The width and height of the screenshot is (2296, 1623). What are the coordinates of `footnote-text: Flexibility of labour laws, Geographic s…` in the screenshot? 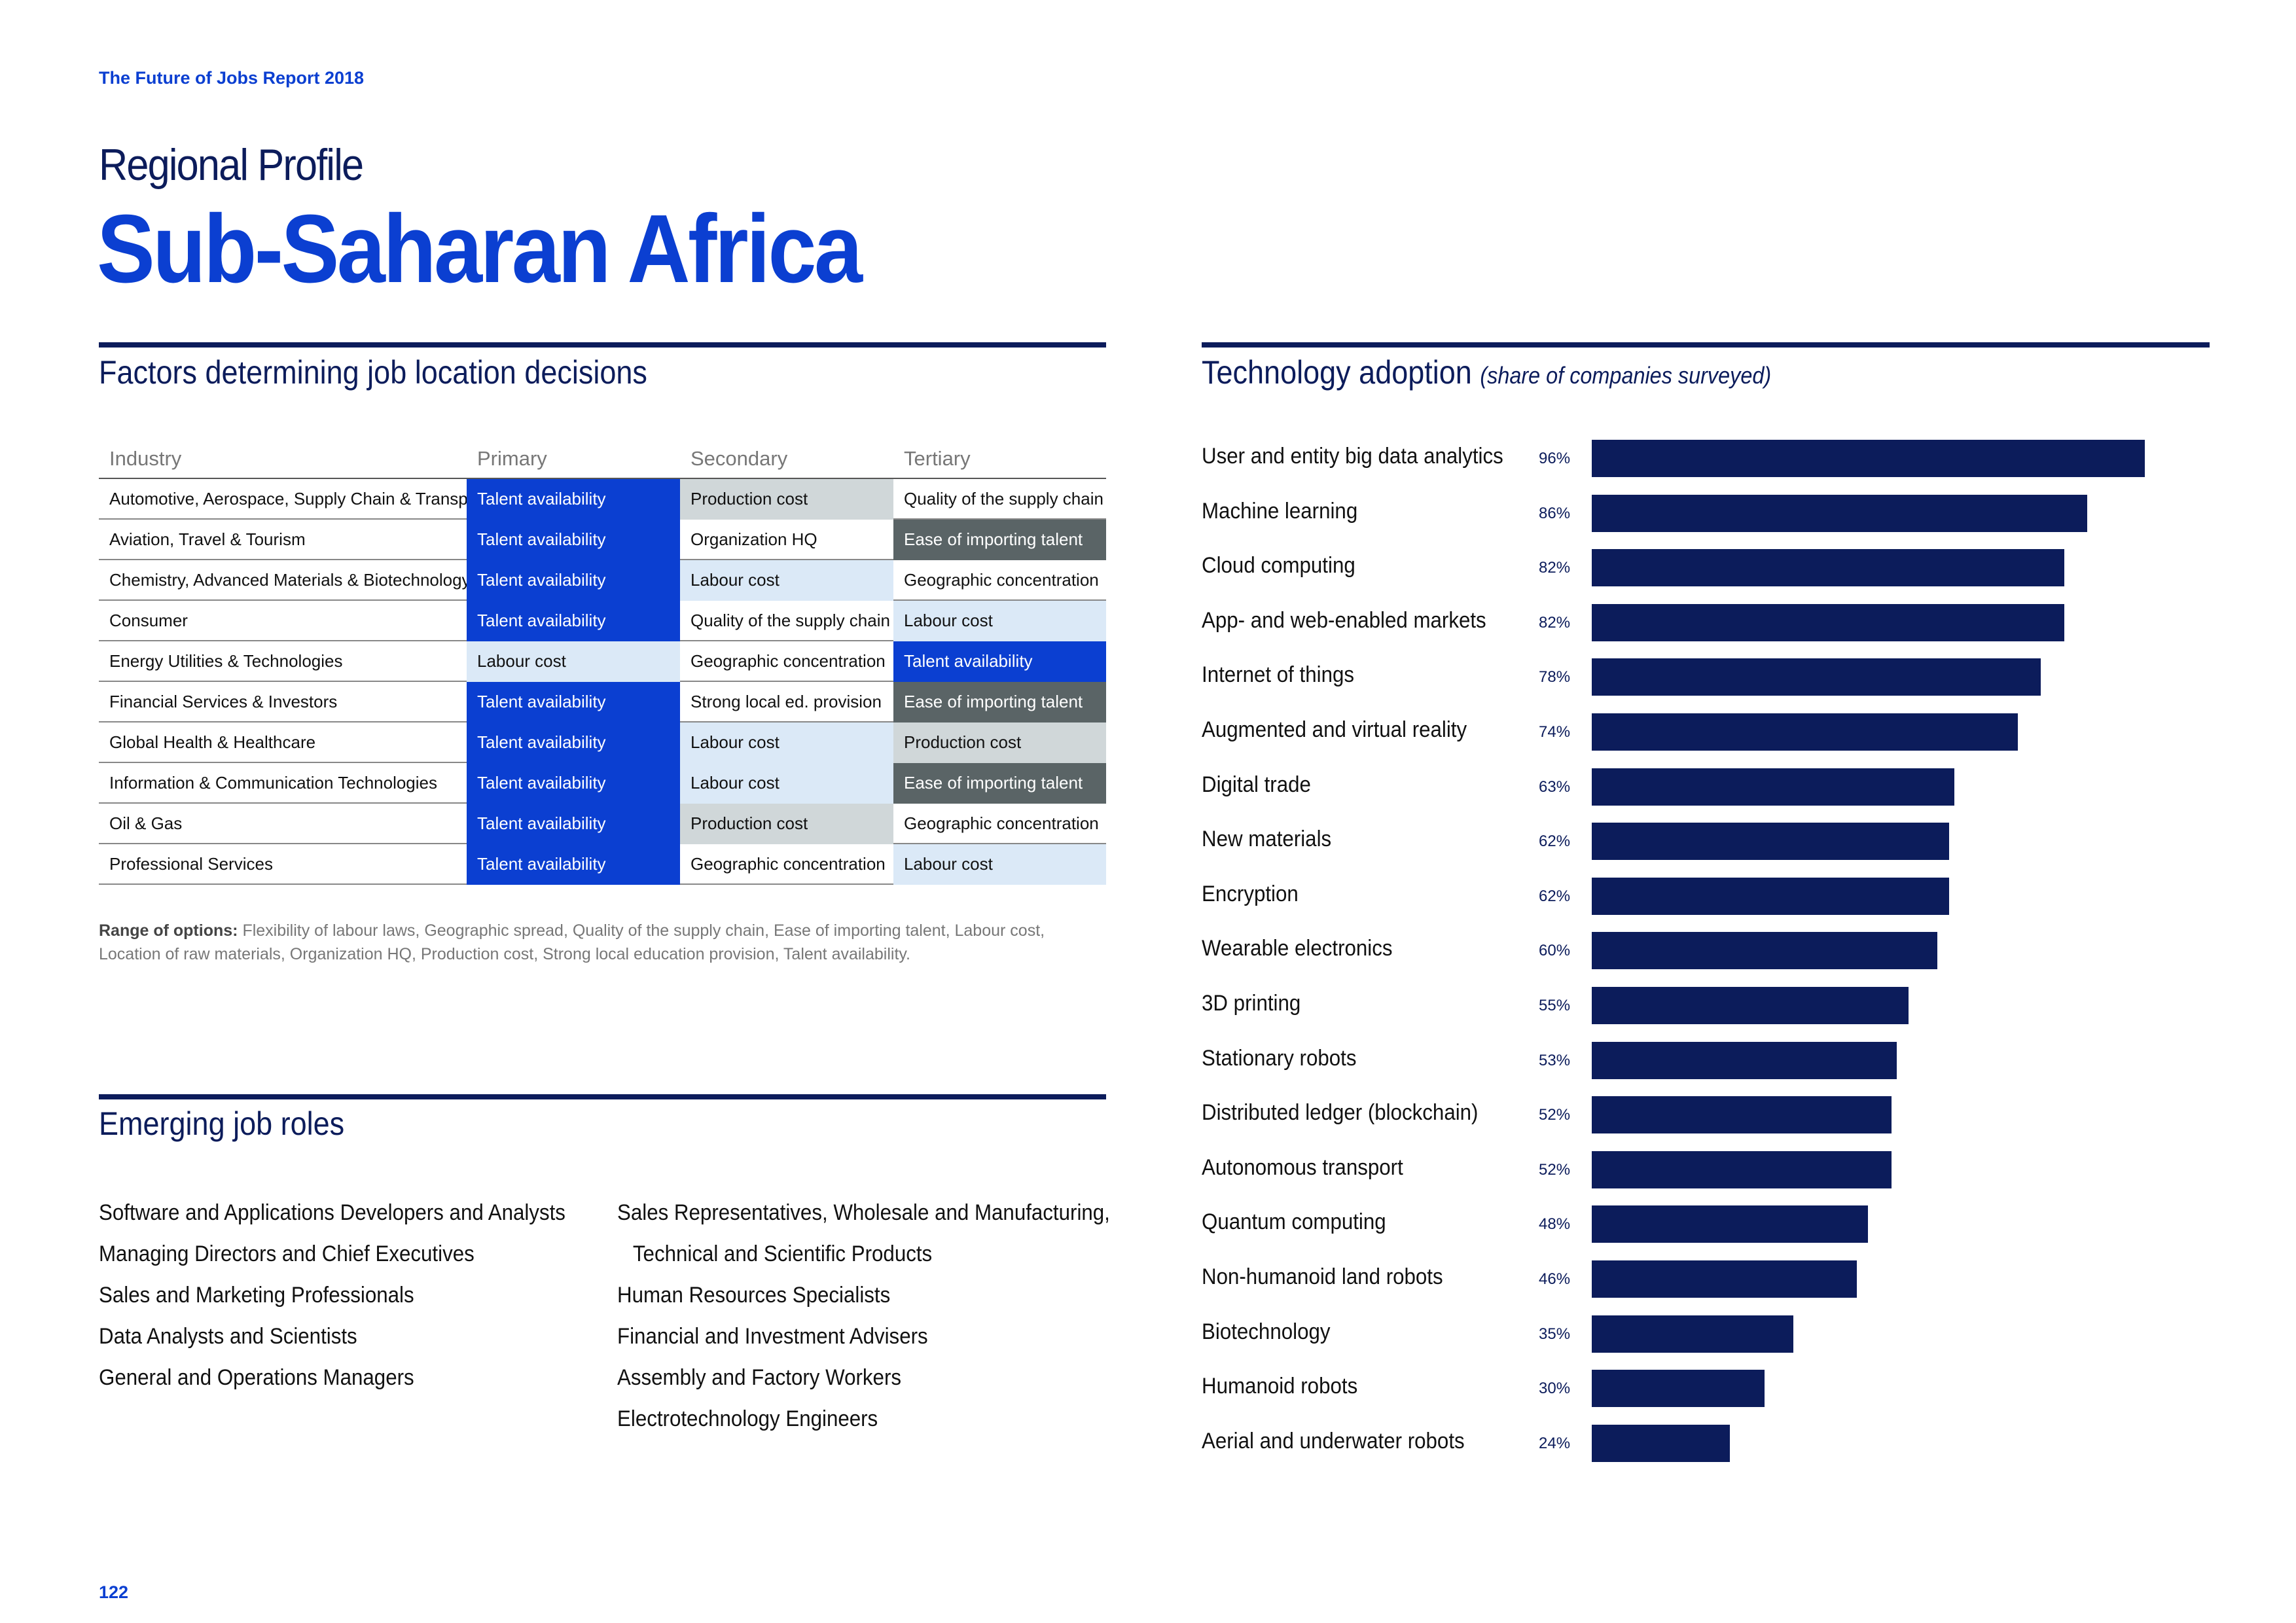 It's located at (572, 942).